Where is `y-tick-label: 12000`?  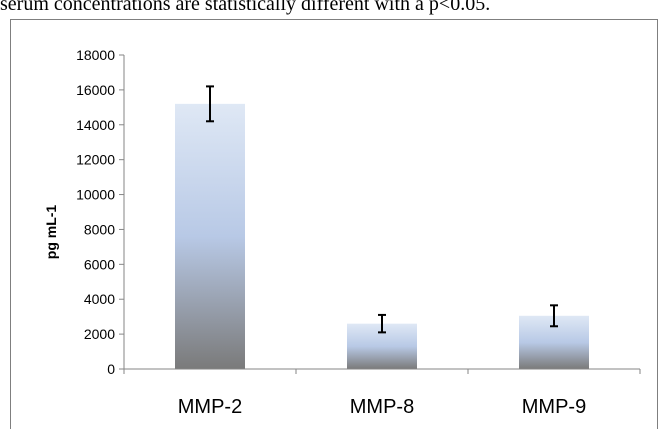
y-tick-label: 12000 is located at coordinates (95, 160).